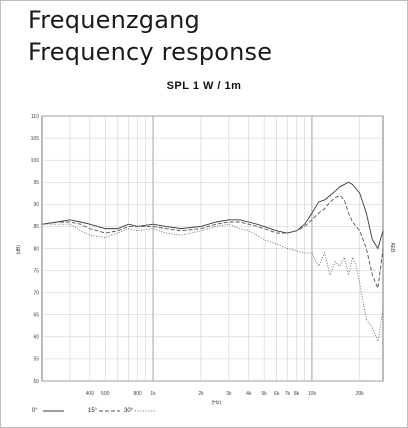 Image resolution: width=408 pixels, height=428 pixels. I want to click on chart-subtitle: SPL 1 W / 1m, so click(204, 86).